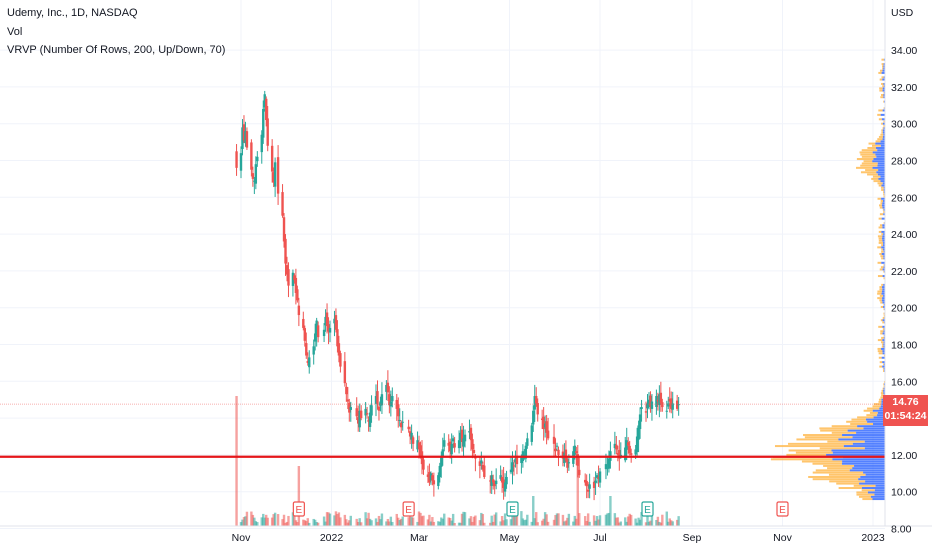 The width and height of the screenshot is (932, 550). What do you see at coordinates (902, 13) in the screenshot?
I see `y-axis-unit: USD` at bounding box center [902, 13].